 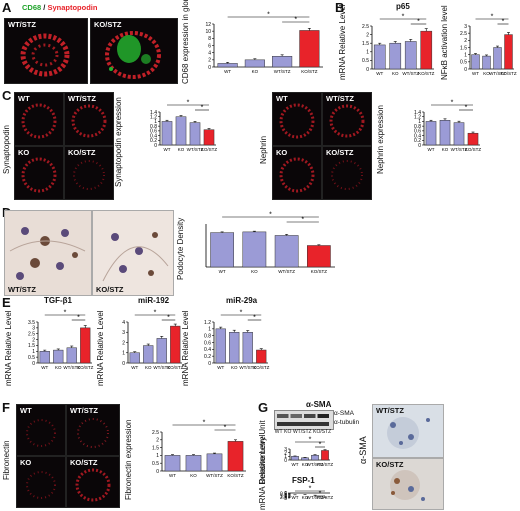 What do you see at coordinates (154, 300) in the screenshot?
I see `chart-e2-title: miR-192` at bounding box center [154, 300].